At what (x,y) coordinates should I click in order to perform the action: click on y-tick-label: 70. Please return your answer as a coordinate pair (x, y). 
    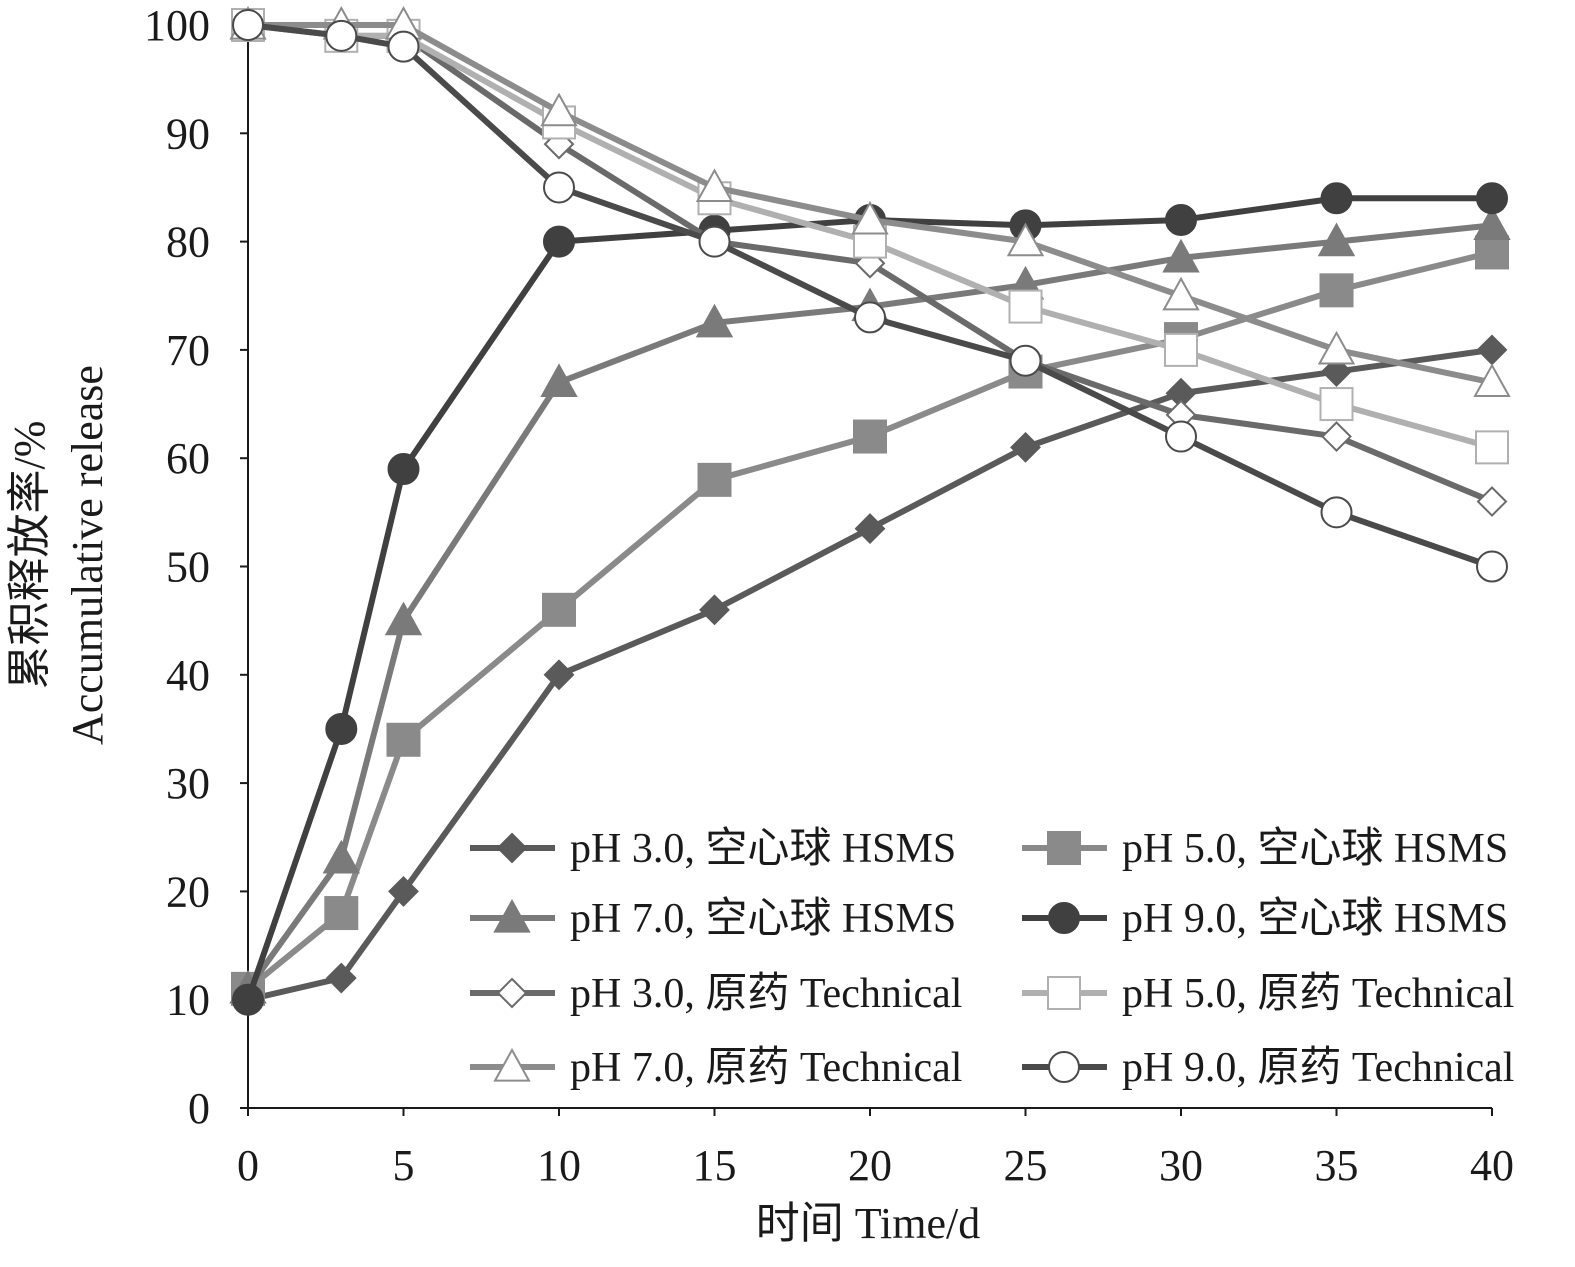
    Looking at the image, I should click on (188, 350).